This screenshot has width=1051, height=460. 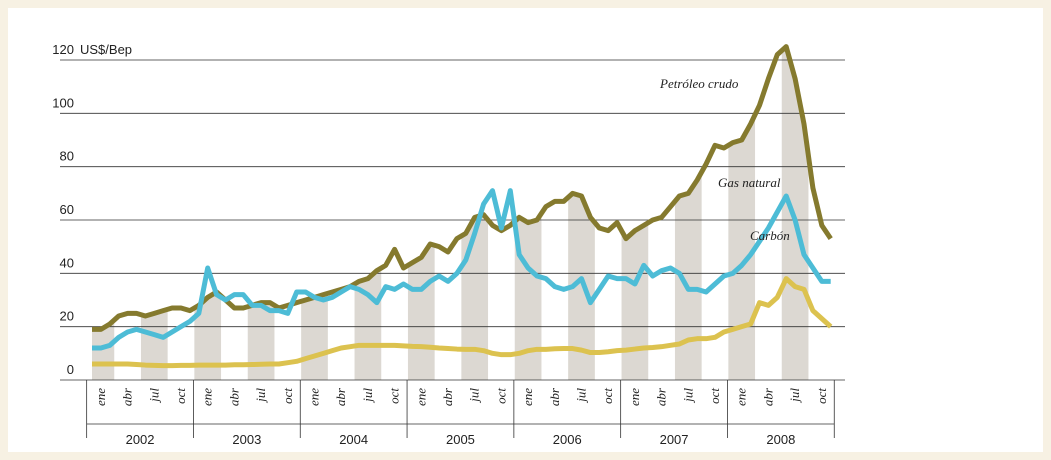 What do you see at coordinates (67, 316) in the screenshot?
I see `y-tick-label: 20` at bounding box center [67, 316].